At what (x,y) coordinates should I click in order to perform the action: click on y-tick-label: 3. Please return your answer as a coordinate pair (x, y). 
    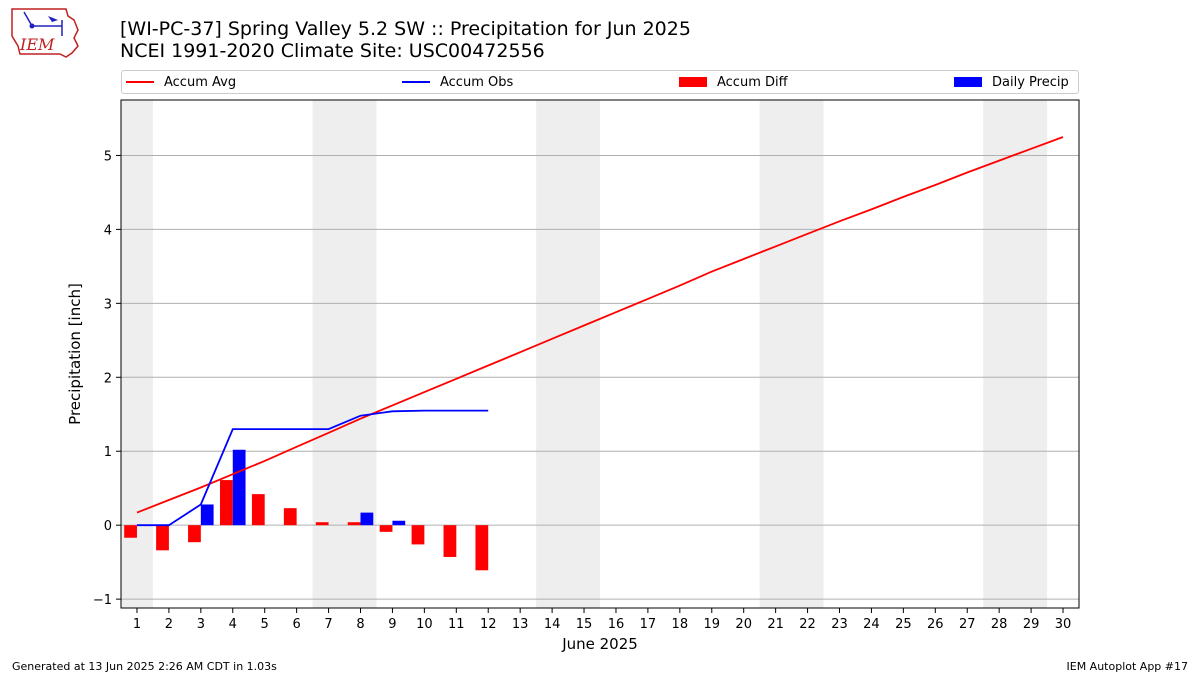
    Looking at the image, I should click on (108, 304).